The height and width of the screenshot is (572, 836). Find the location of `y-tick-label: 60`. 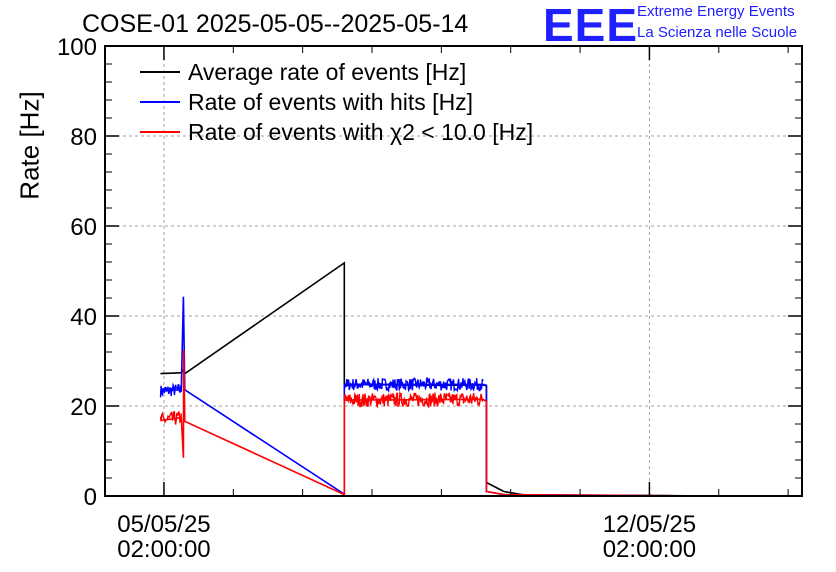

y-tick-label: 60 is located at coordinates (83, 227).